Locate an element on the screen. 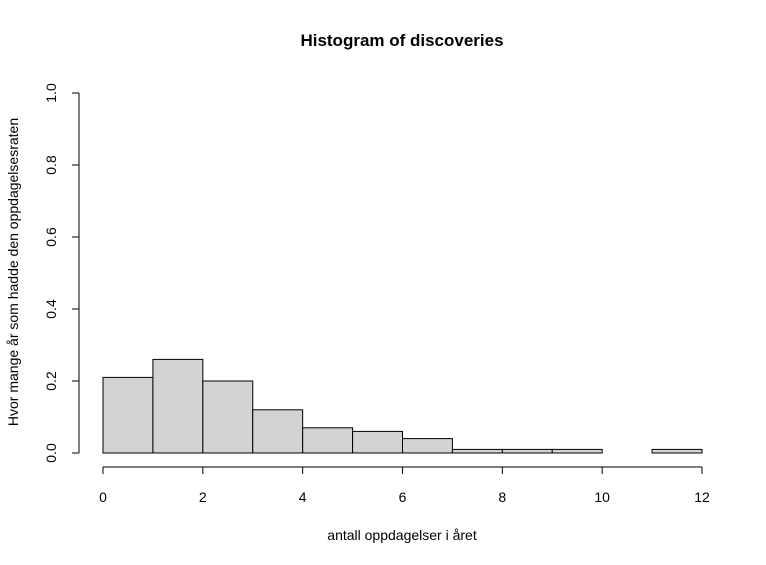  y-tick-label: 0.4 is located at coordinates (51, 309).